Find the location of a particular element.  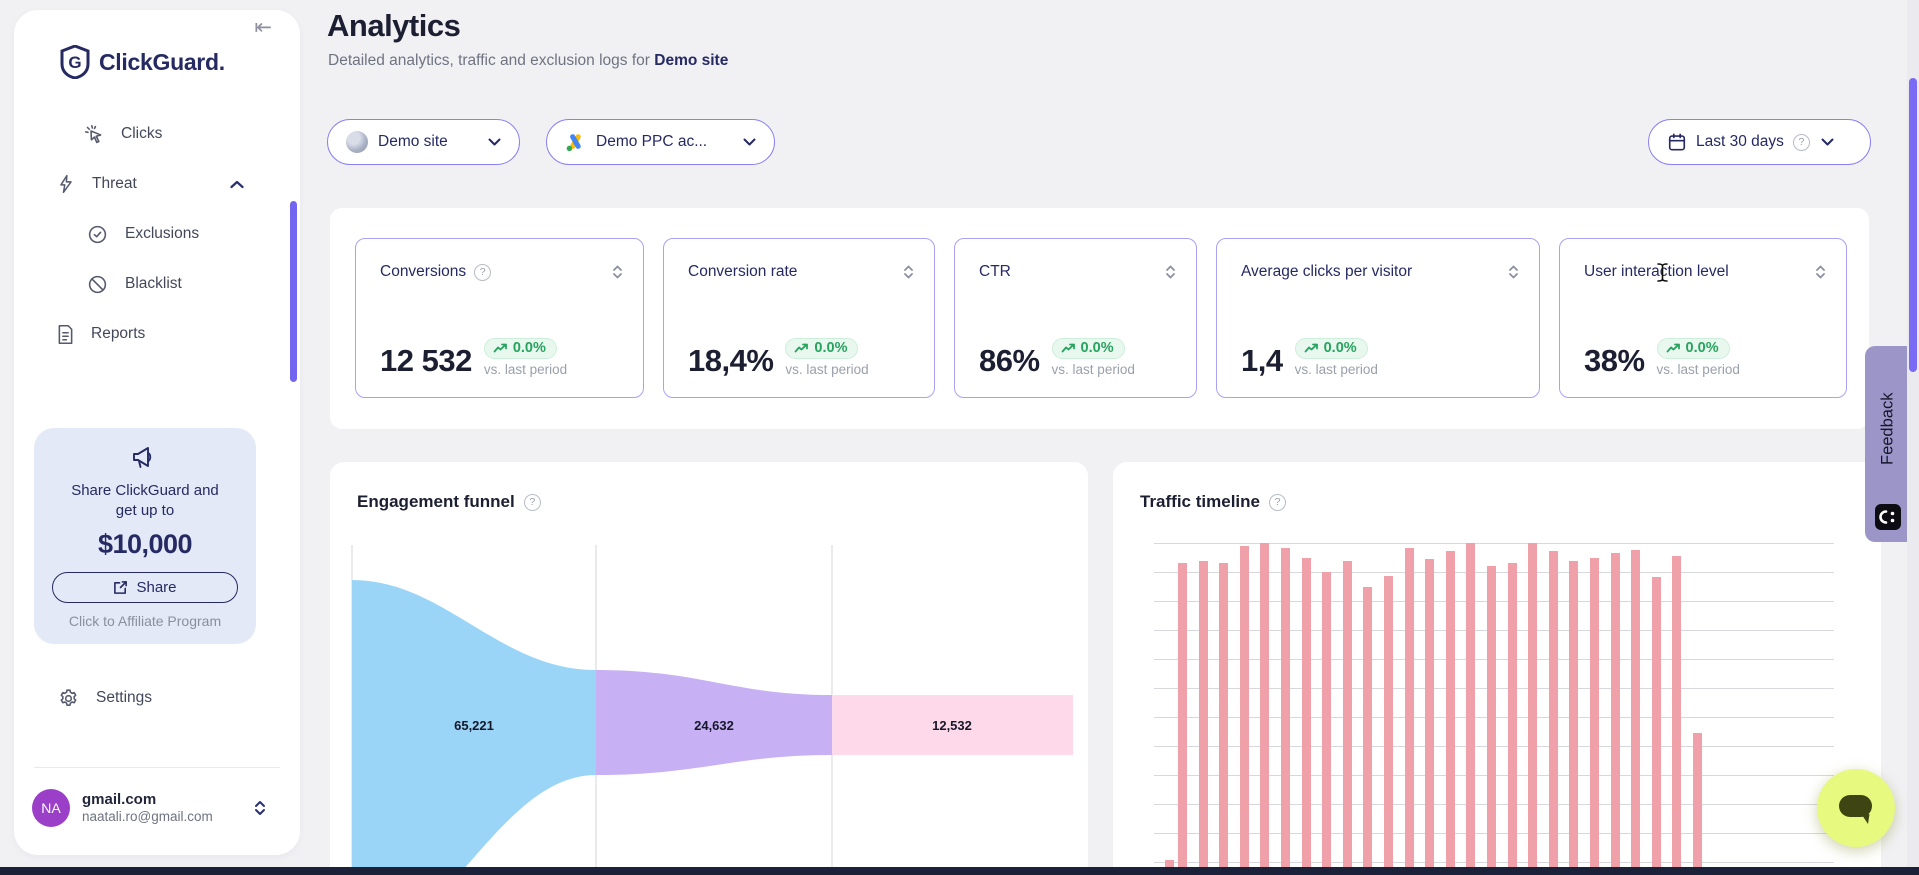

delta-badge: 0.0% is located at coordinates (1088, 348).